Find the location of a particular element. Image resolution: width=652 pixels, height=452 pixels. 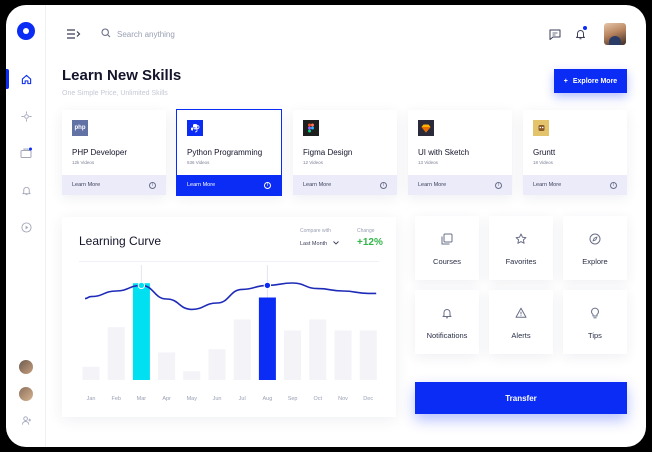

briefcase-icon is located at coordinates (26, 153).